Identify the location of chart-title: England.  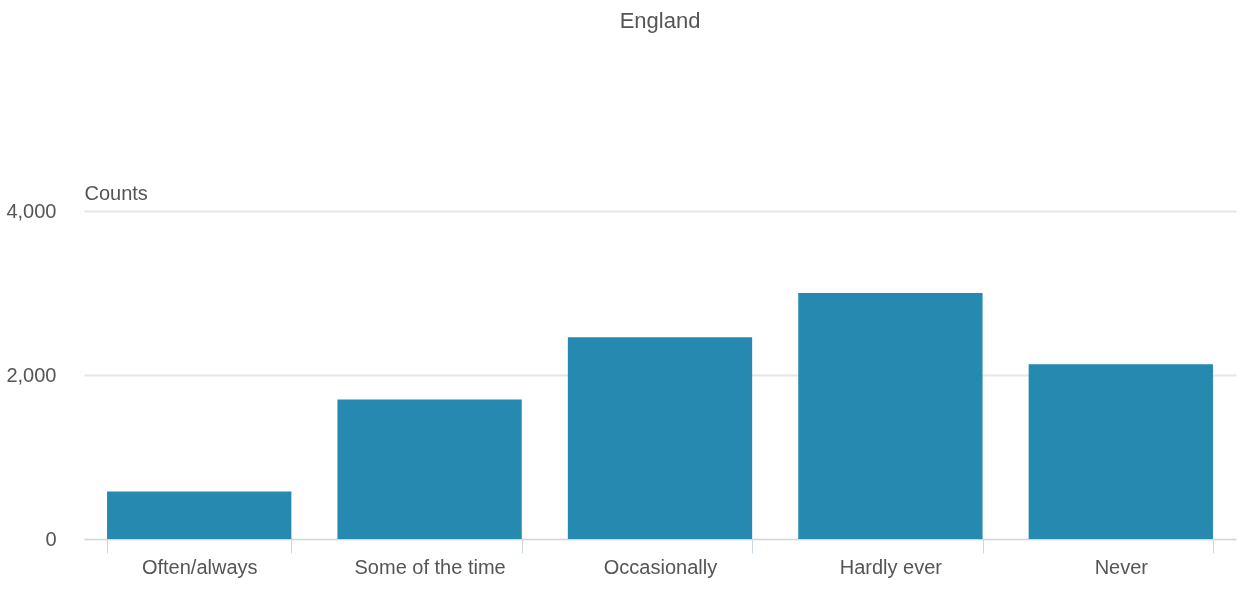
(660, 20).